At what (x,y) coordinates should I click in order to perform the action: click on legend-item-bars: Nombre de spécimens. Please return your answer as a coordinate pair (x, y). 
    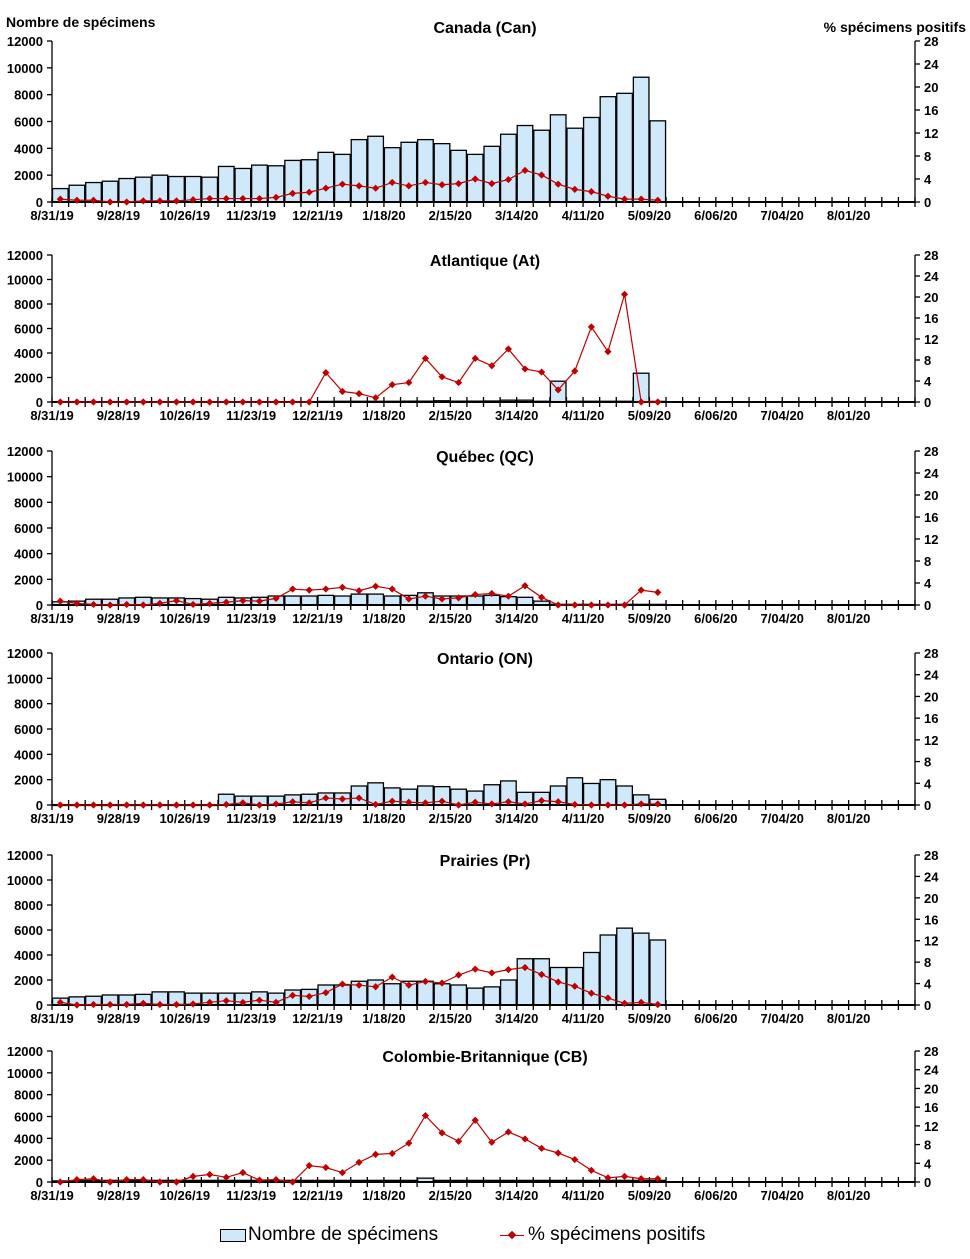
    Looking at the image, I should click on (329, 1235).